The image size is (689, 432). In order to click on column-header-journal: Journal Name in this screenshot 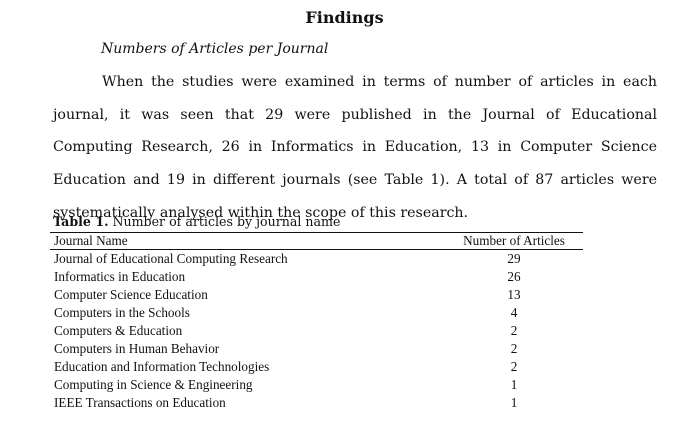, I will do `click(247, 241)`.